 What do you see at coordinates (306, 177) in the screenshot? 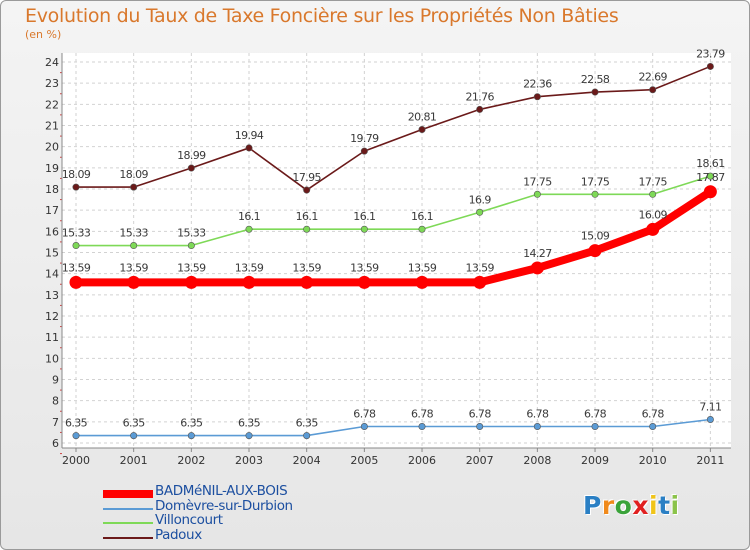
I see `data-label: 17.95` at bounding box center [306, 177].